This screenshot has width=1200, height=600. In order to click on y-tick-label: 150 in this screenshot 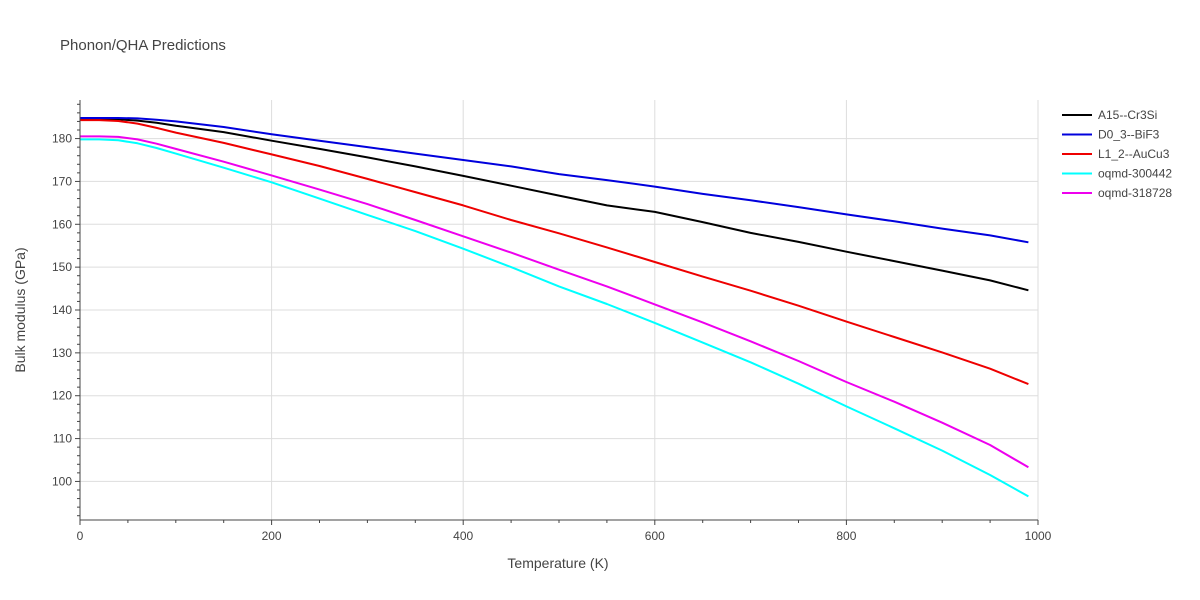, I will do `click(62, 267)`.